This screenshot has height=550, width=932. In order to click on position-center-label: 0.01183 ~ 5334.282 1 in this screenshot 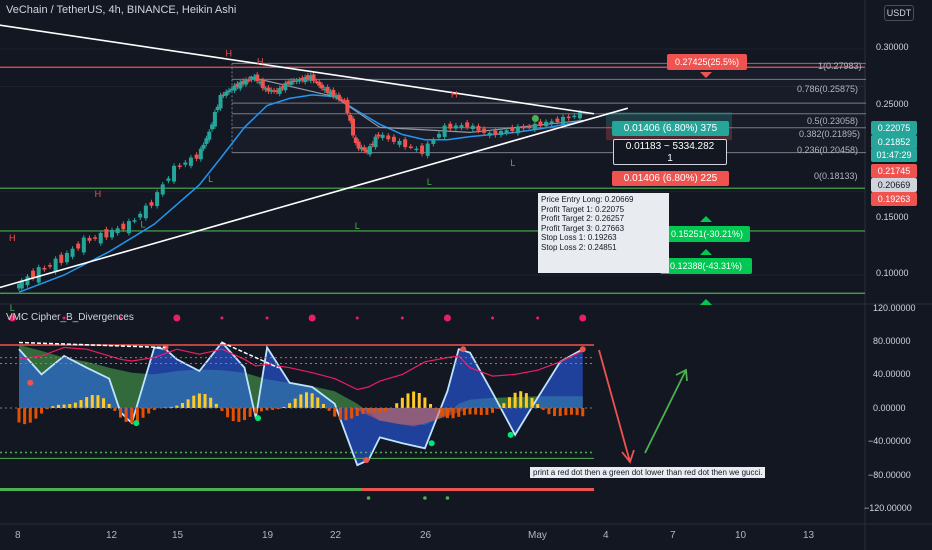, I will do `click(670, 152)`.